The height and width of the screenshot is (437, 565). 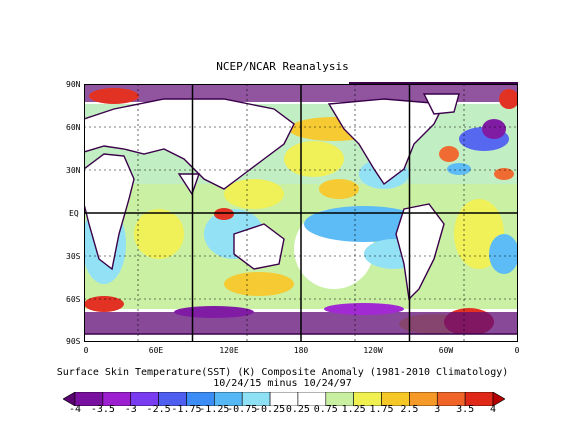 I want to click on lon-label-180: 180, so click(x=301, y=350).